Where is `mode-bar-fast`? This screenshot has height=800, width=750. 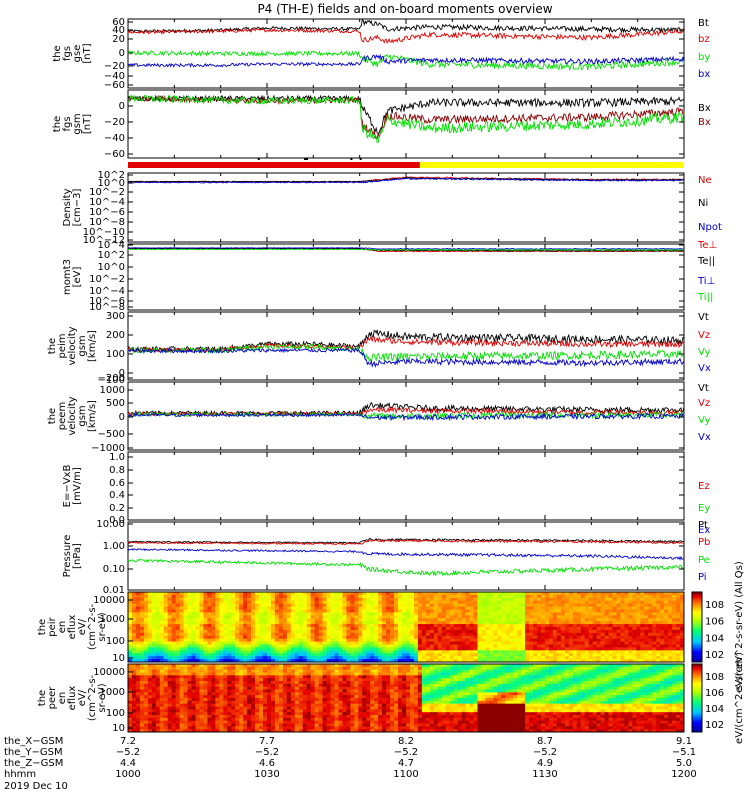
mode-bar-fast is located at coordinates (551, 165).